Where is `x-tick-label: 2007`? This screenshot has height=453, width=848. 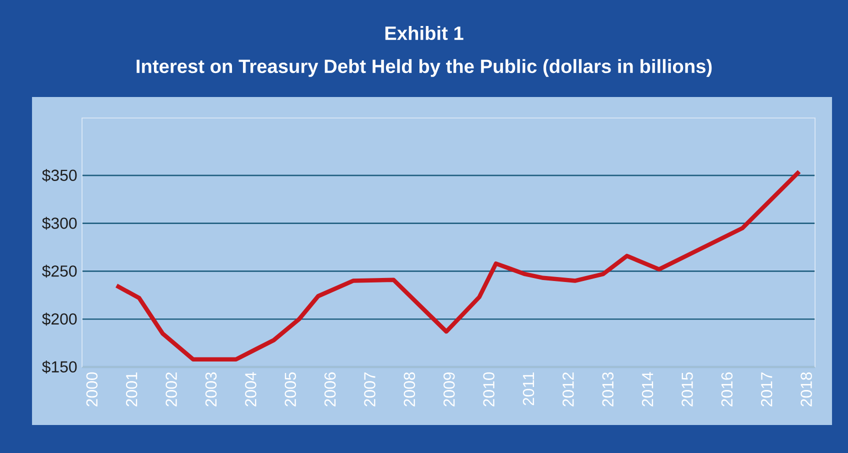
x-tick-label: 2007 is located at coordinates (370, 389).